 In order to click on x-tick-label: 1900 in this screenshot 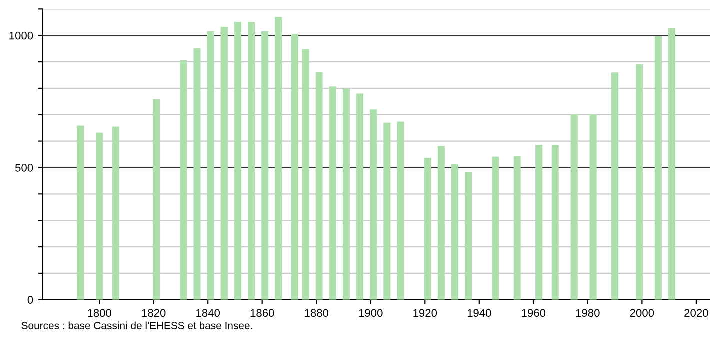, I will do `click(371, 313)`.